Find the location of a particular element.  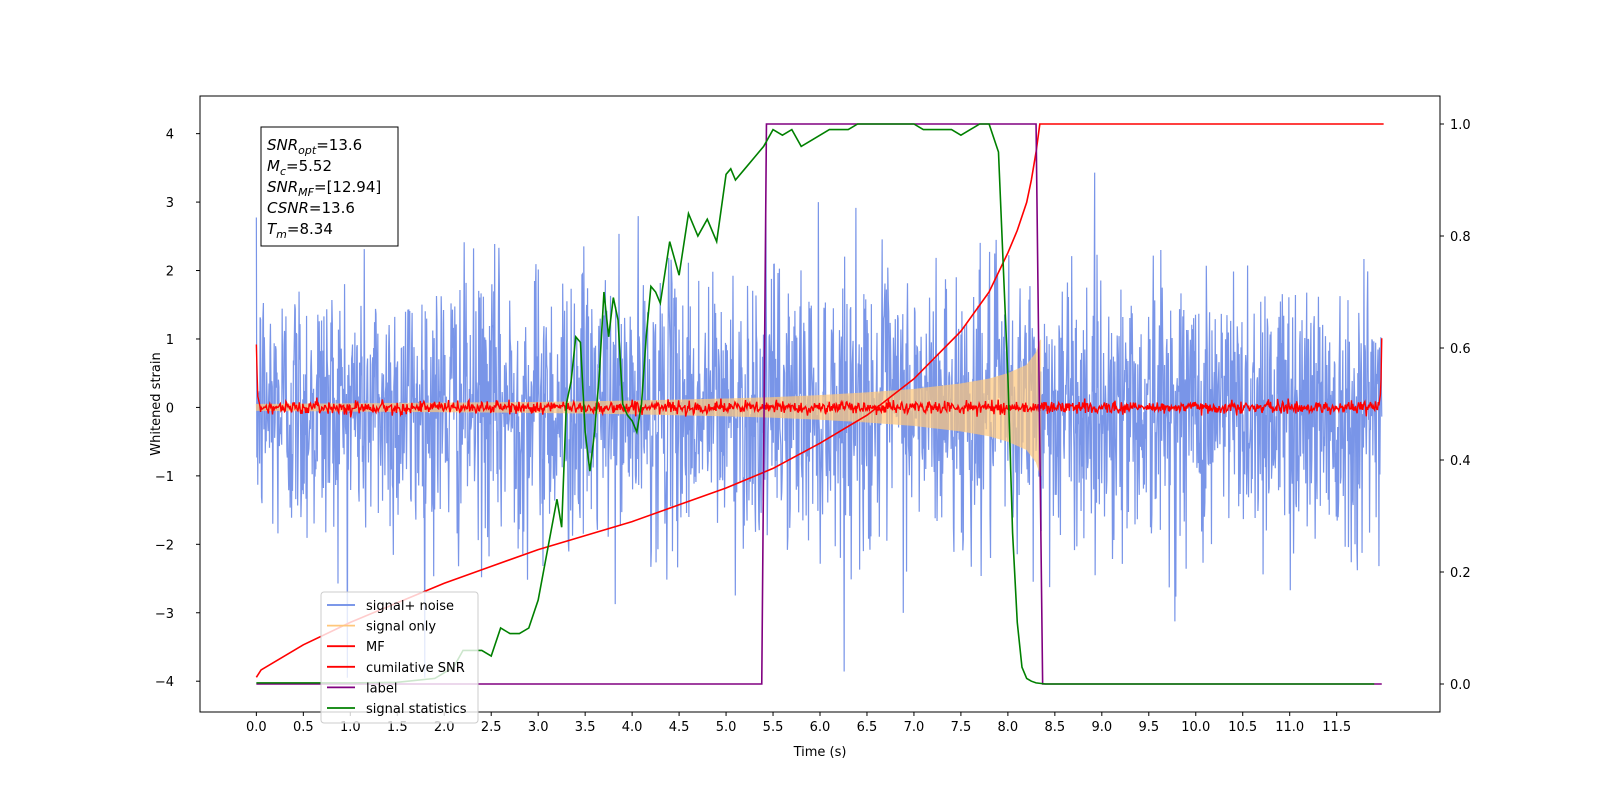

y-tick-label-right: 0.2 is located at coordinates (1460, 573).